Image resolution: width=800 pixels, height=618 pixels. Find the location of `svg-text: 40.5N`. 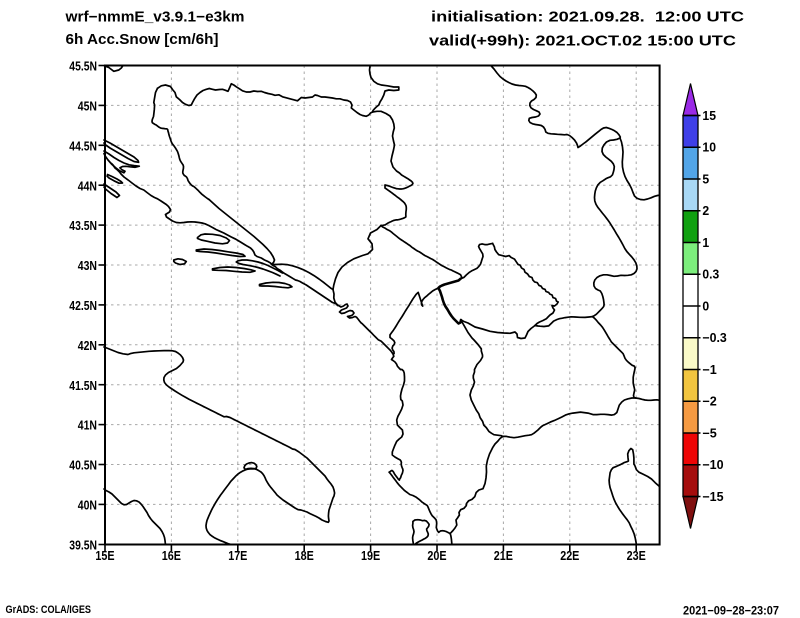

svg-text: 40.5N is located at coordinates (83, 466).